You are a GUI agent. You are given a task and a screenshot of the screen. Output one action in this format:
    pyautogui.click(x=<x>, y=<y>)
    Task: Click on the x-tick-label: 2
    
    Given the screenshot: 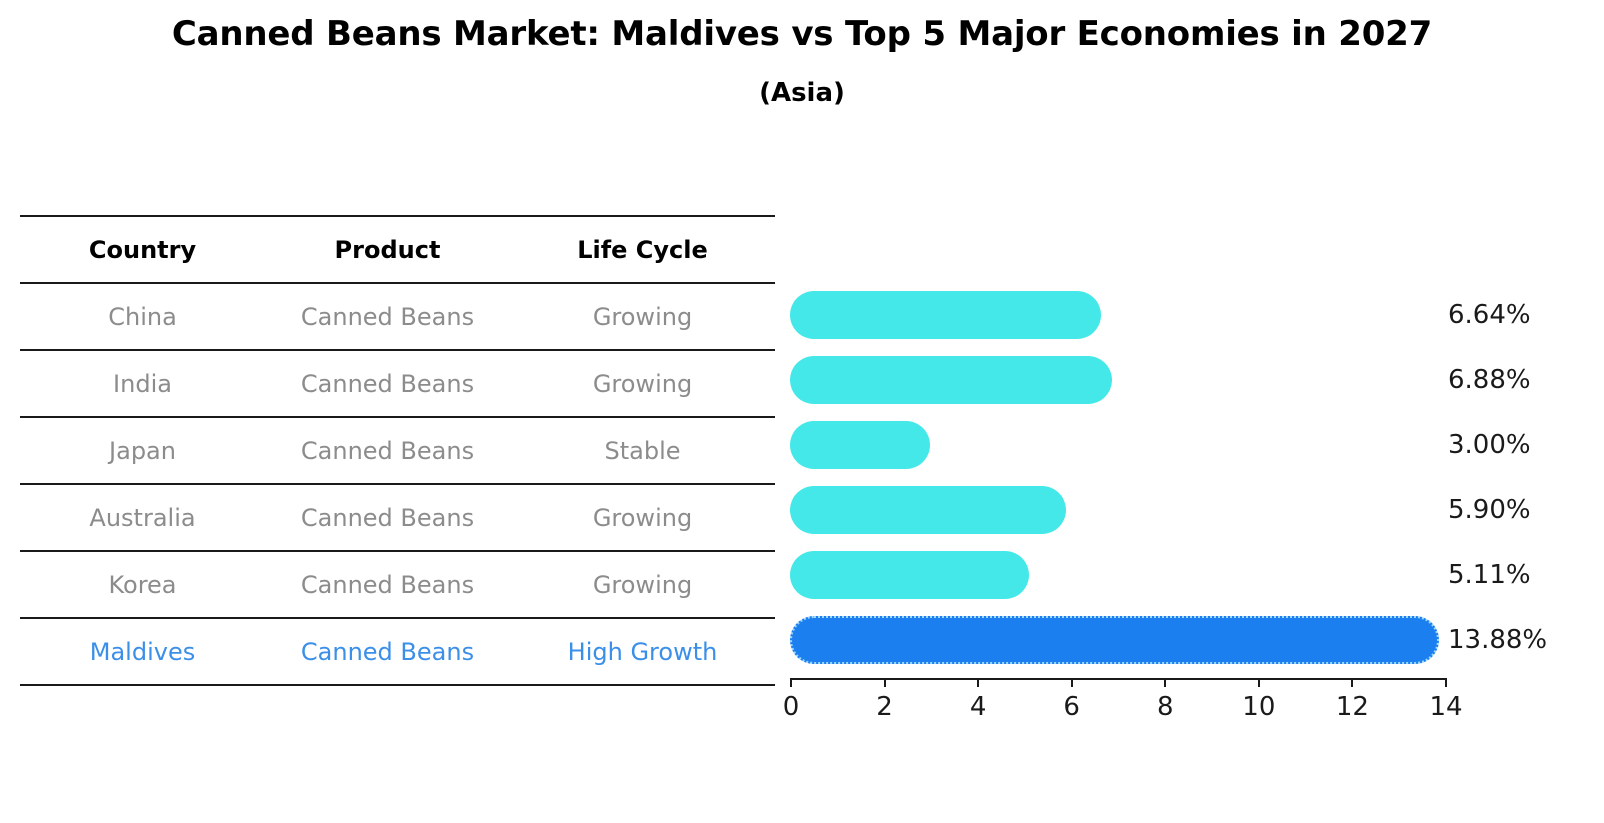 What is the action you would take?
    pyautogui.click(x=884, y=707)
    